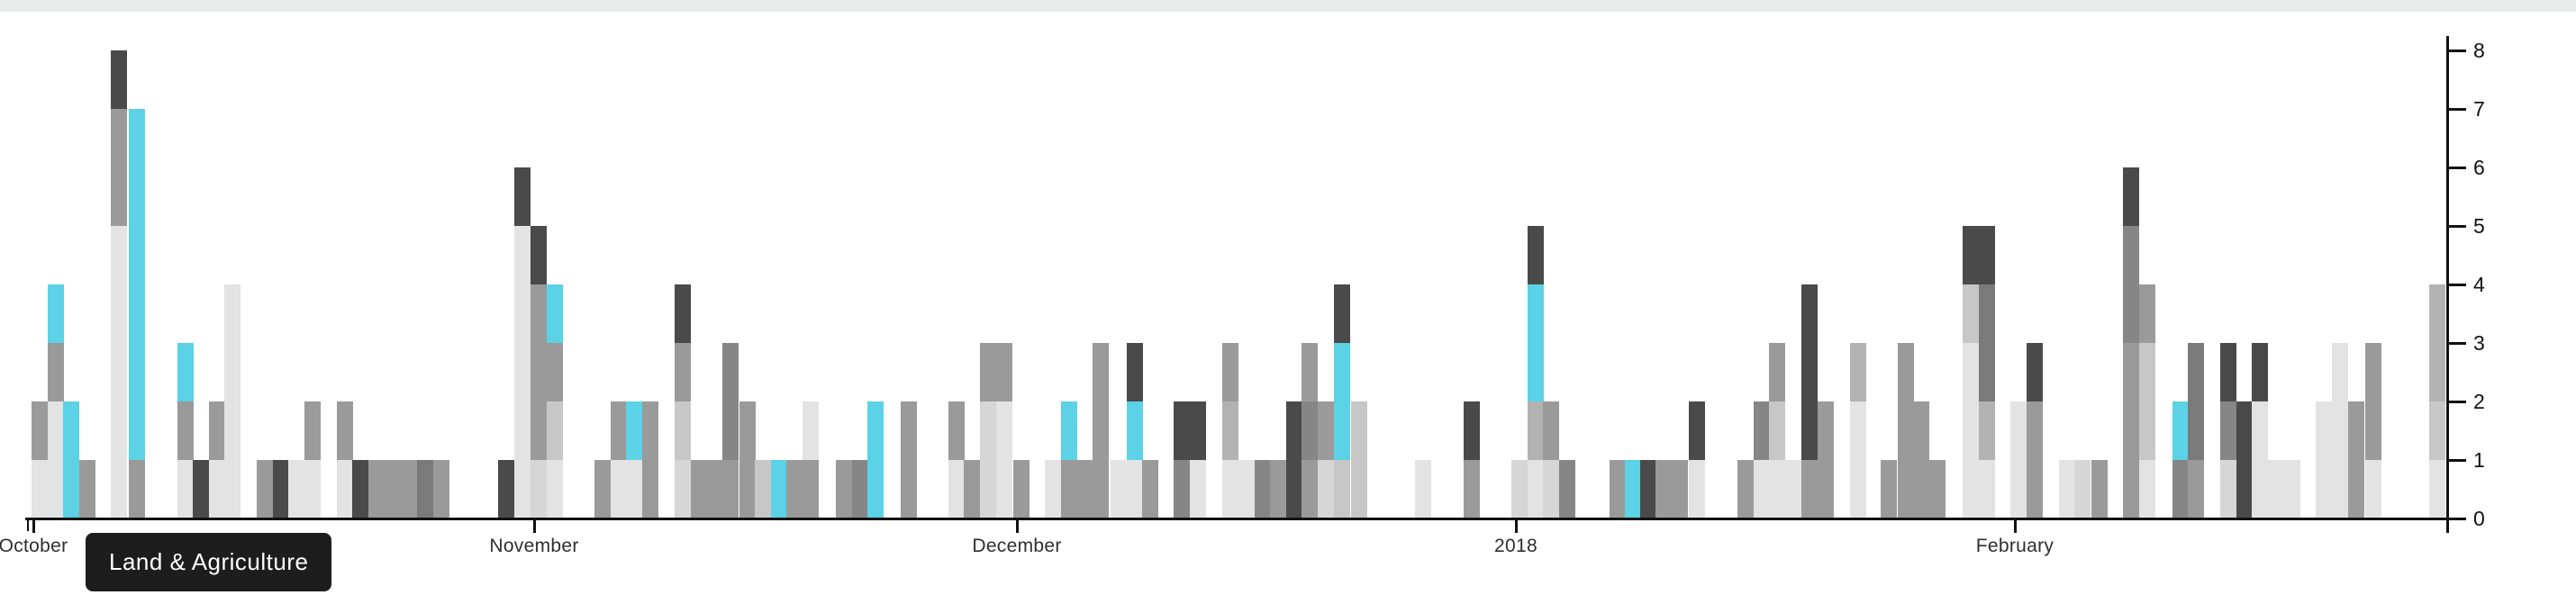  I want to click on bar-segment-gray8, so click(1567, 489).